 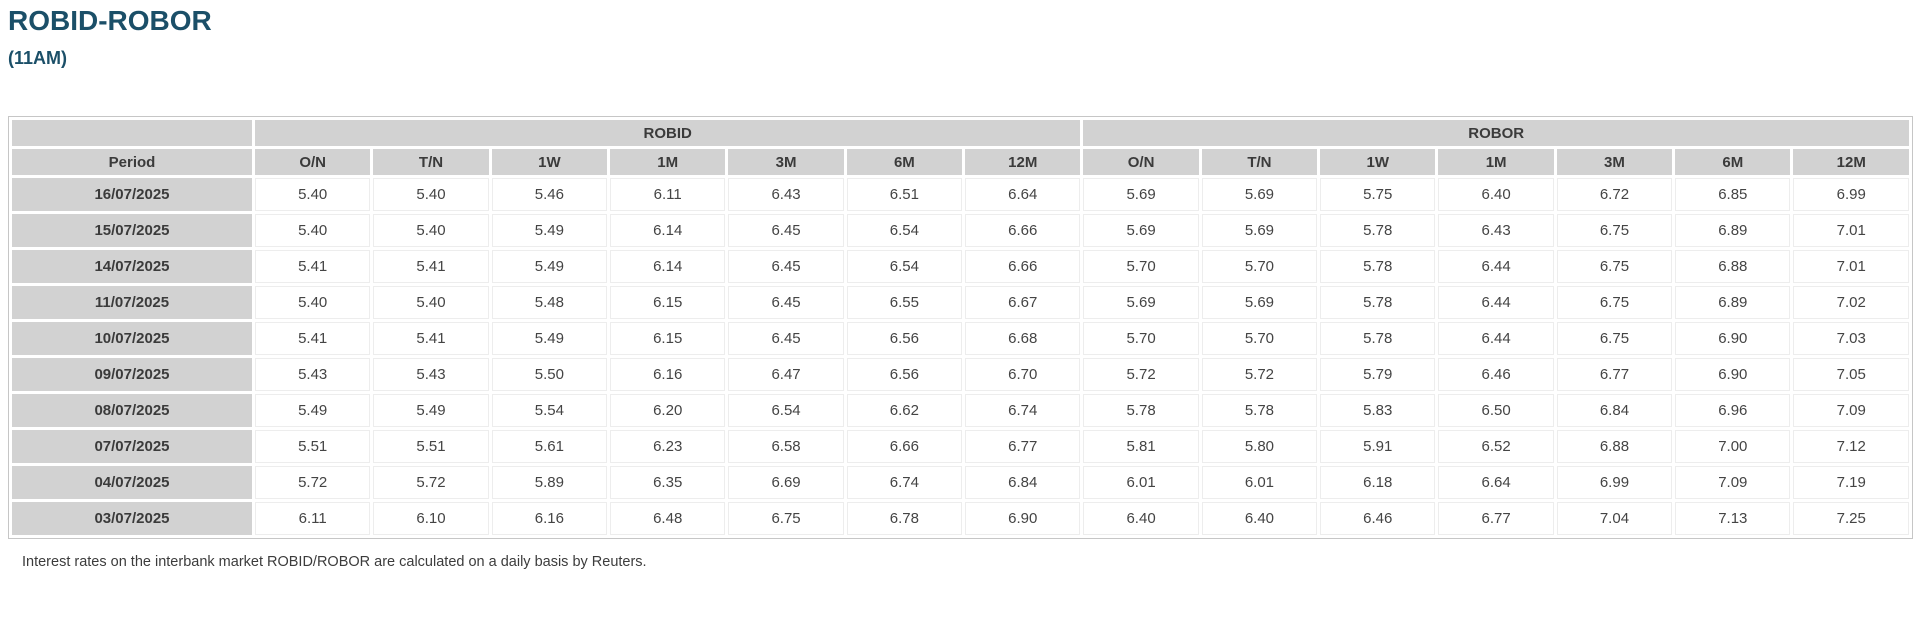 I want to click on robid-1m-cell: 6.35, so click(x=668, y=482).